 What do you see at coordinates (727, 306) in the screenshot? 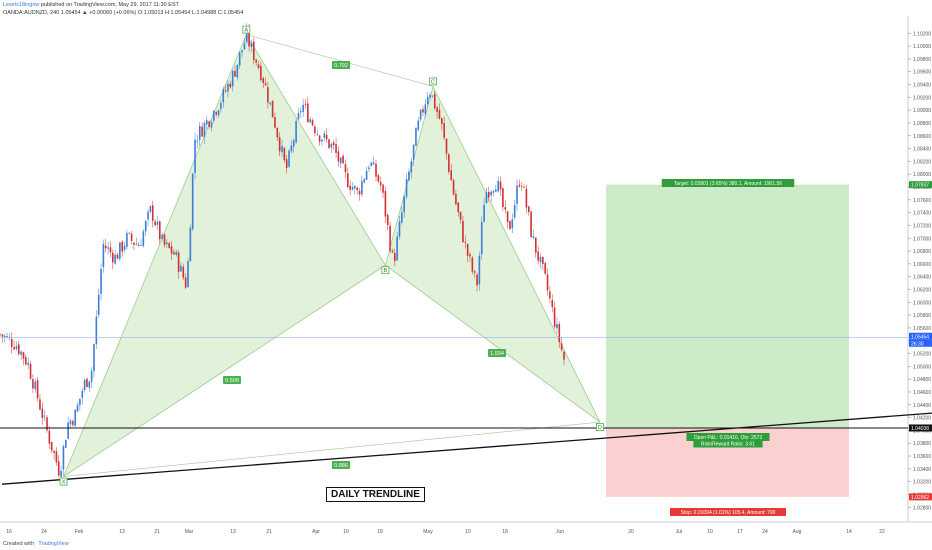
I see `target-zone` at bounding box center [727, 306].